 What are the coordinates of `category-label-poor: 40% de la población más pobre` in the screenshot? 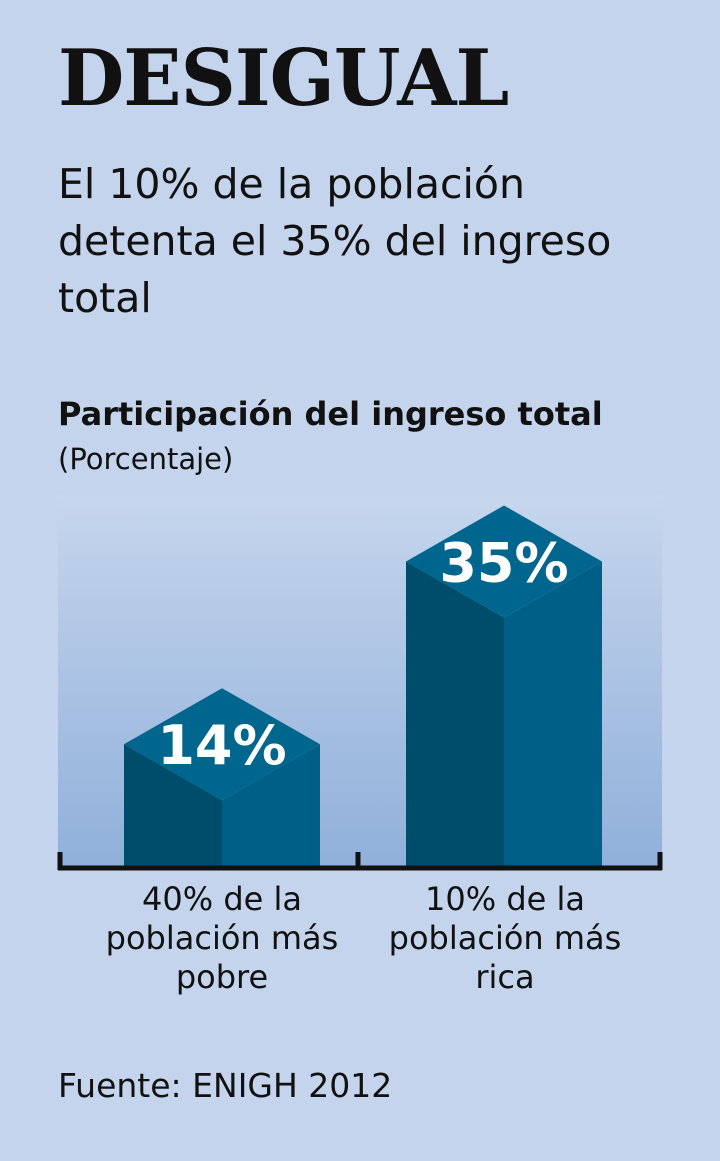 It's located at (222, 938).